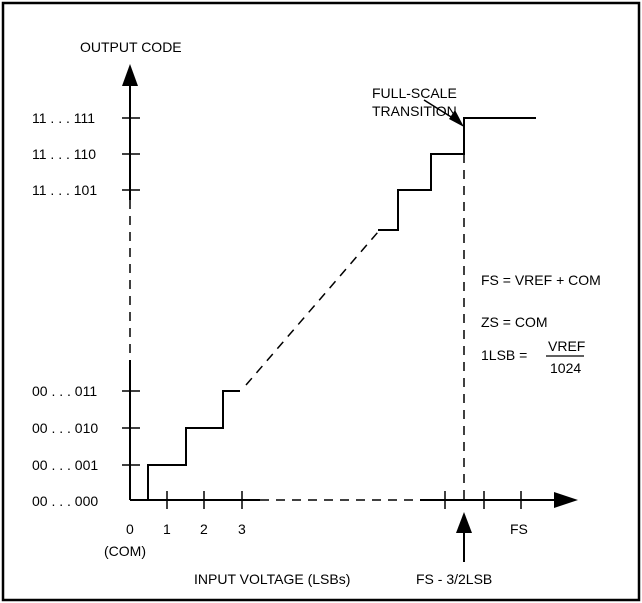 The width and height of the screenshot is (642, 603). I want to click on x-axis-title: INPUT VOLTAGE (LSBs), so click(272, 579).